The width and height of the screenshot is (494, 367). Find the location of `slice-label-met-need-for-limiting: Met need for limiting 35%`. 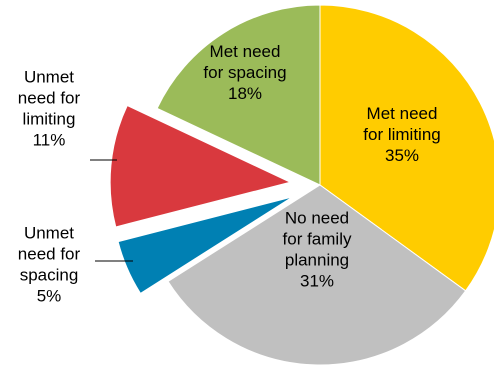

slice-label-met-need-for-limiting: Met need for limiting 35% is located at coordinates (401, 134).